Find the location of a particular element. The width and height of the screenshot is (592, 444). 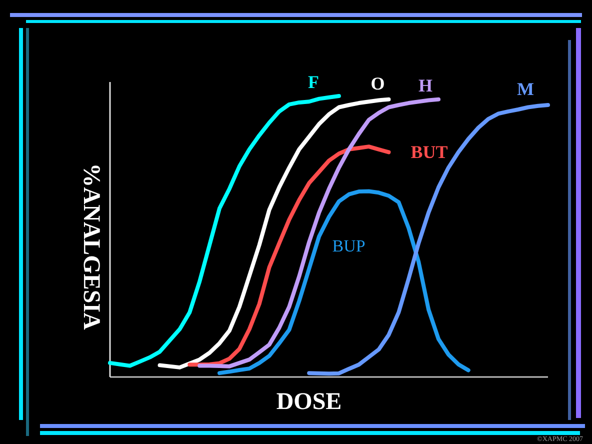

series-label: H is located at coordinates (425, 85).